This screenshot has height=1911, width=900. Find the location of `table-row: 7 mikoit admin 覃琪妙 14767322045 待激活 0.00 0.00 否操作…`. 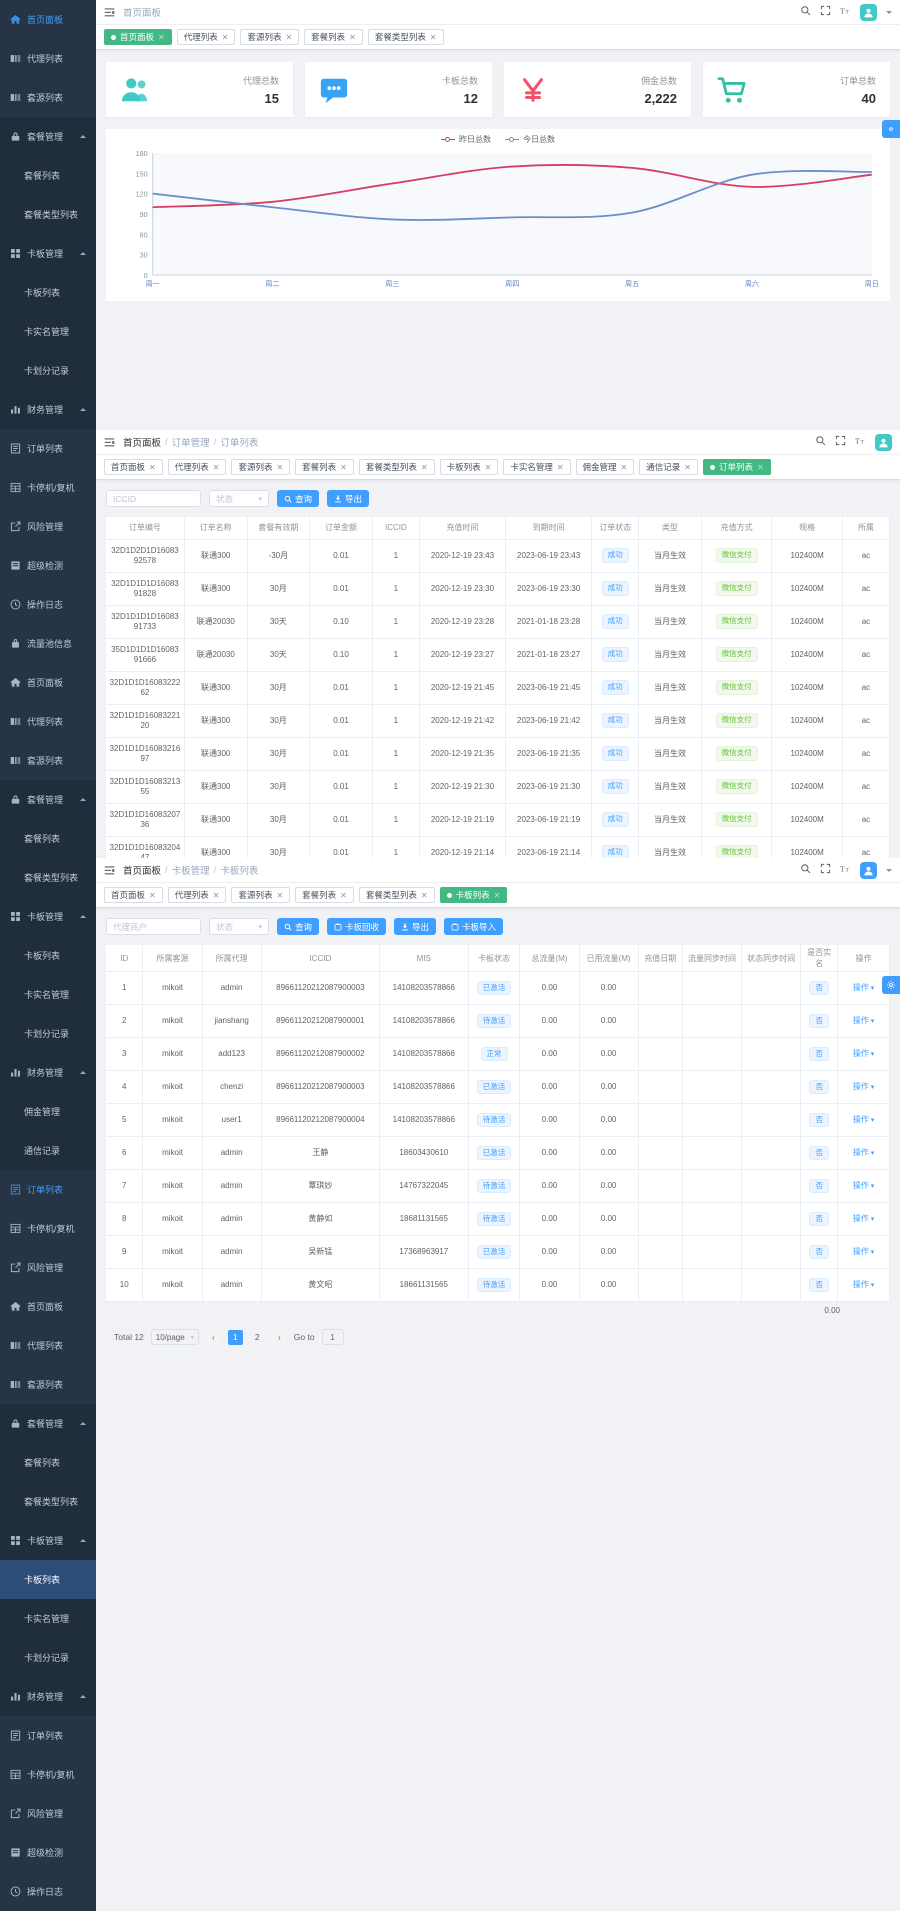

table-row: 7 mikoit admin 覃琪妙 14767322045 待激活 0.00 0.00 否操作… is located at coordinates (498, 1186).